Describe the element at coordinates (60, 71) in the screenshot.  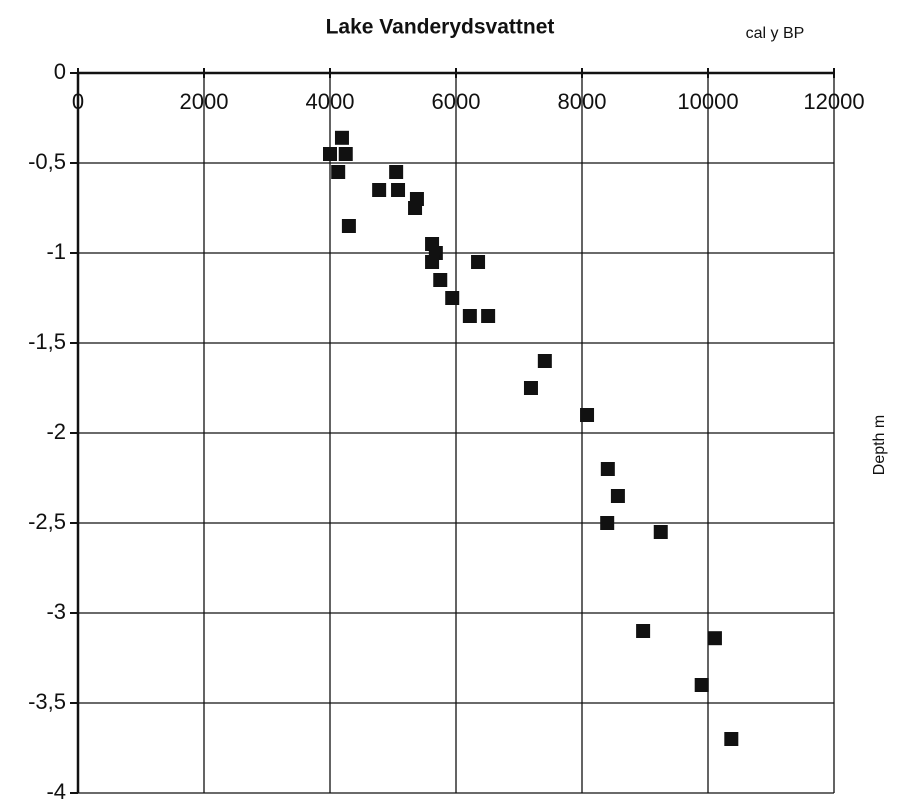
I see `y-tick-label: 0` at that location.